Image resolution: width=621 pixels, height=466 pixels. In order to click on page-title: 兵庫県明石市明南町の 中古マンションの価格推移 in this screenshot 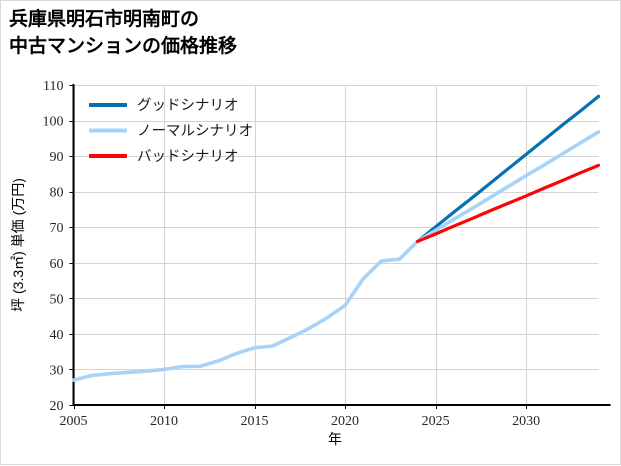, I will do `click(123, 33)`.